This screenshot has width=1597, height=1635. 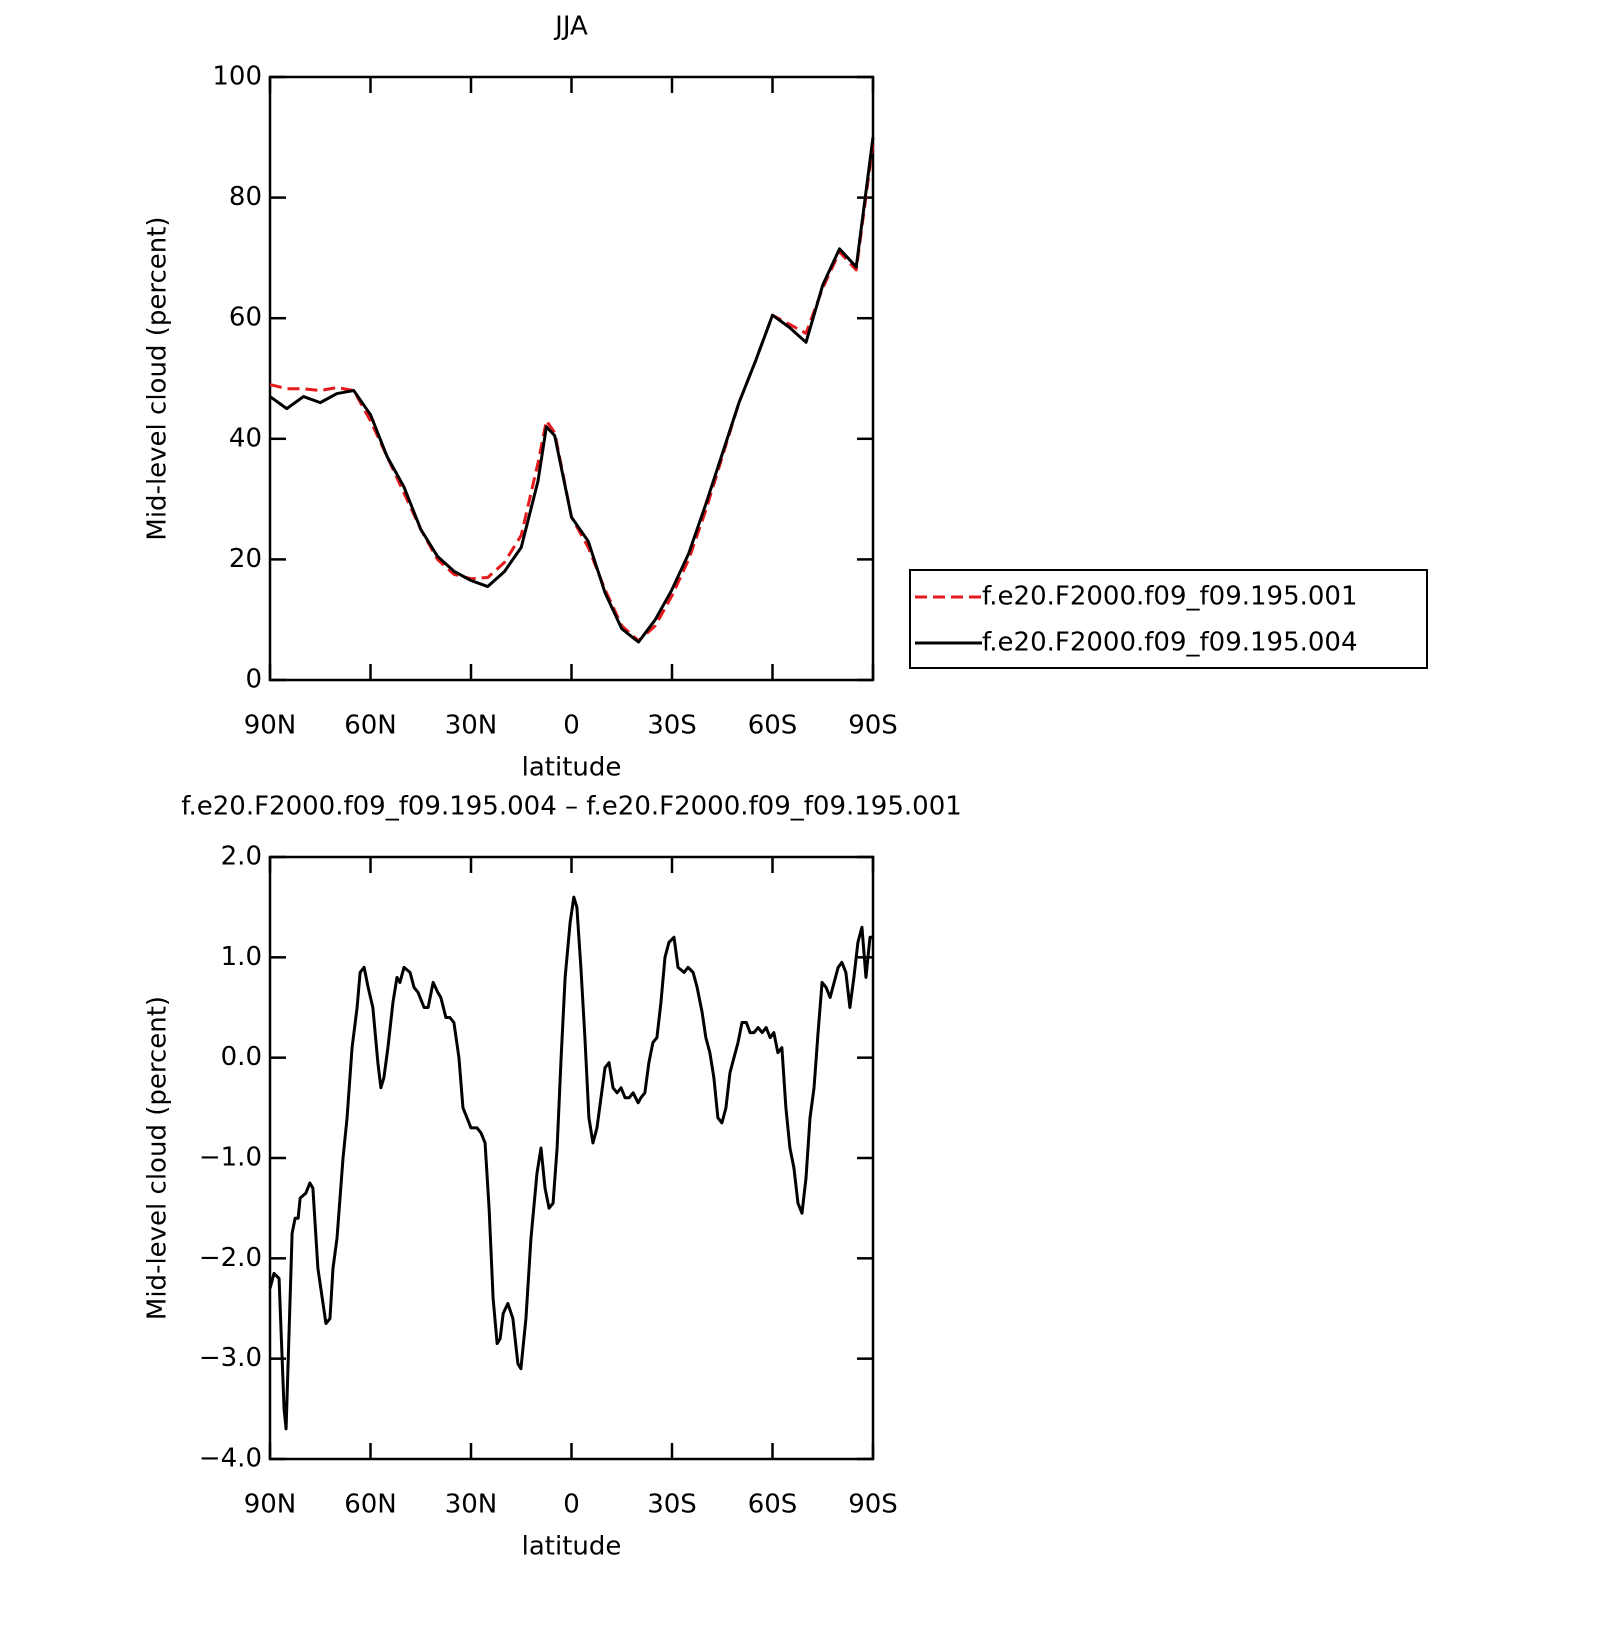 What do you see at coordinates (241, 857) in the screenshot?
I see `y-tick-label: 2.0` at bounding box center [241, 857].